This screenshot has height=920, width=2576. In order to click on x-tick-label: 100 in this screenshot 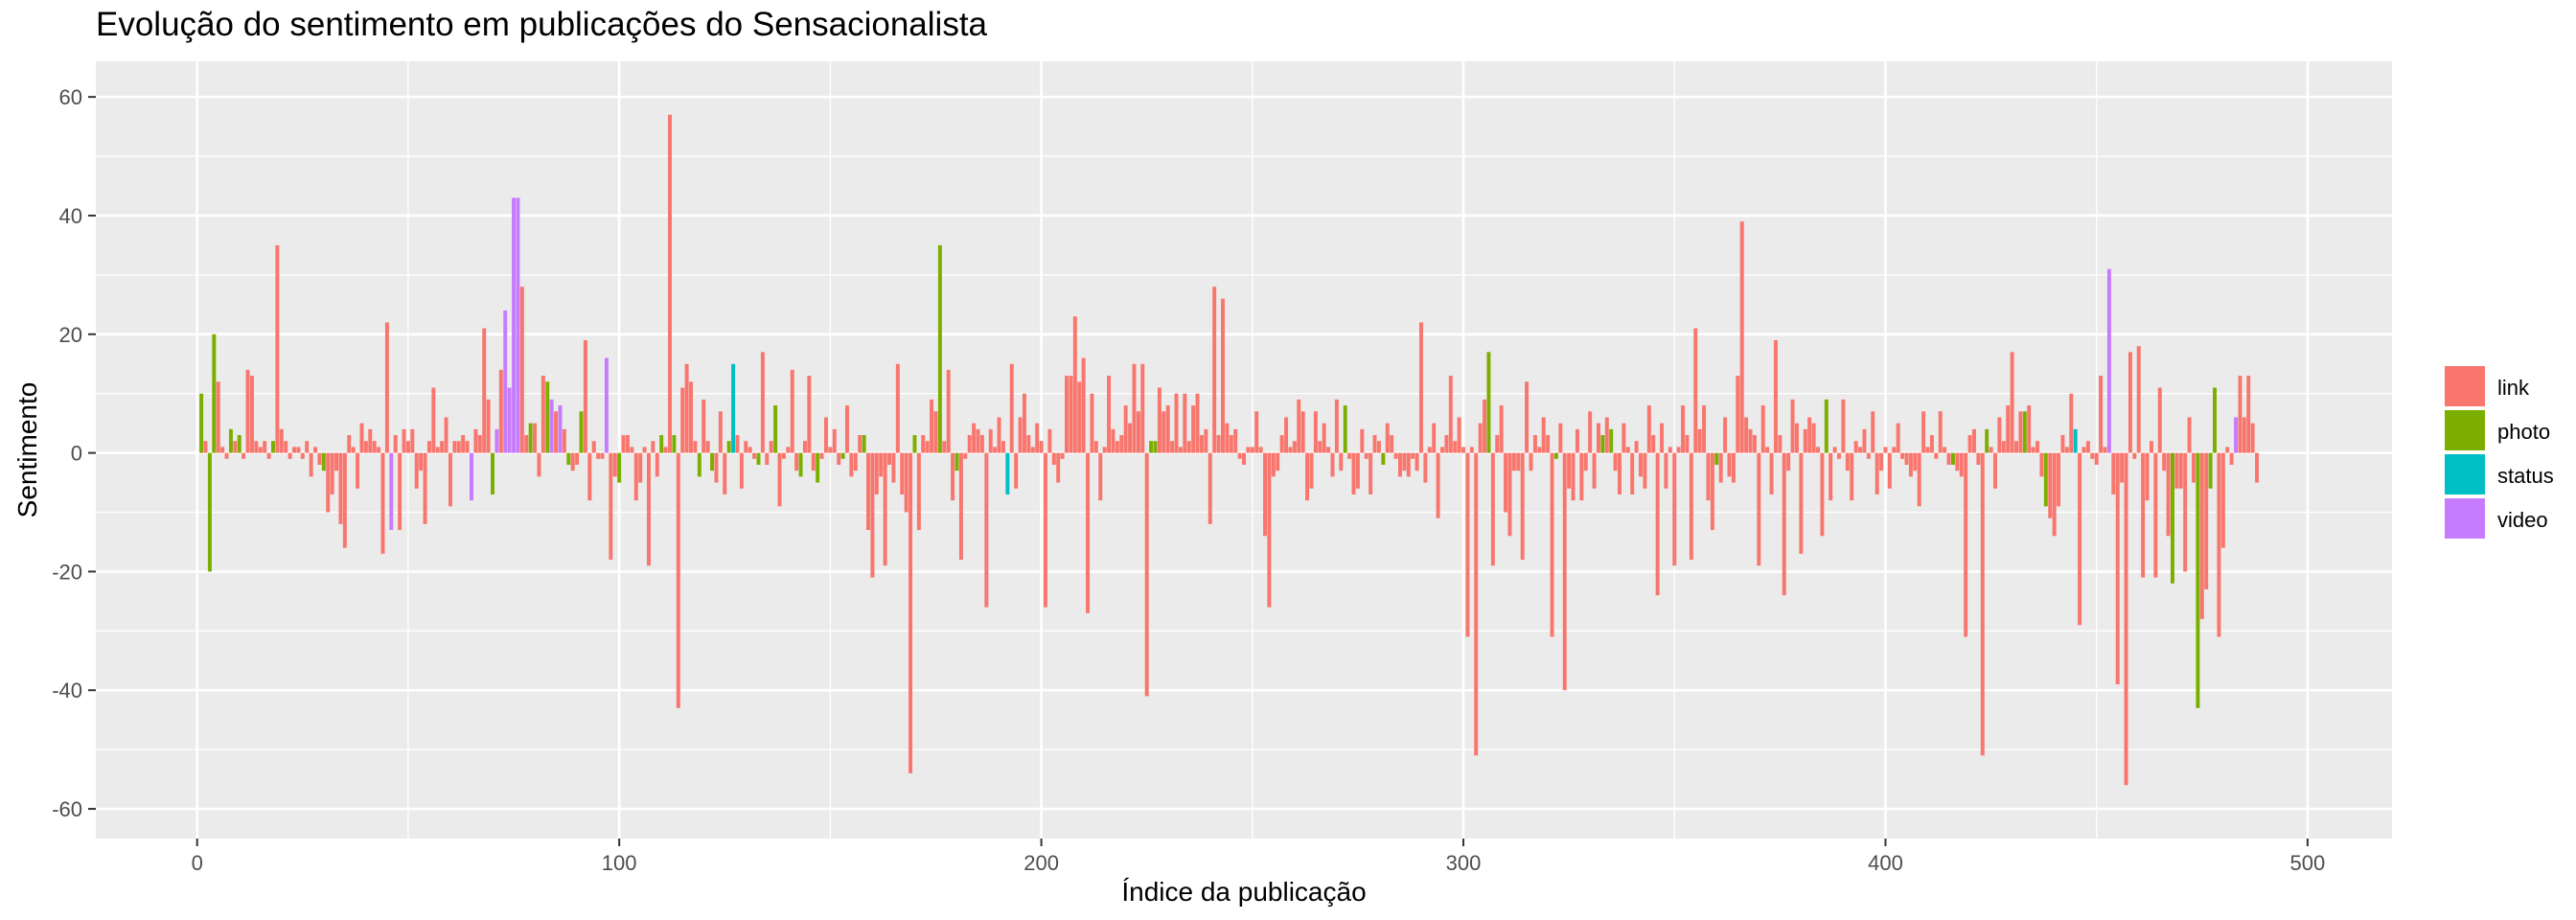, I will do `click(619, 863)`.